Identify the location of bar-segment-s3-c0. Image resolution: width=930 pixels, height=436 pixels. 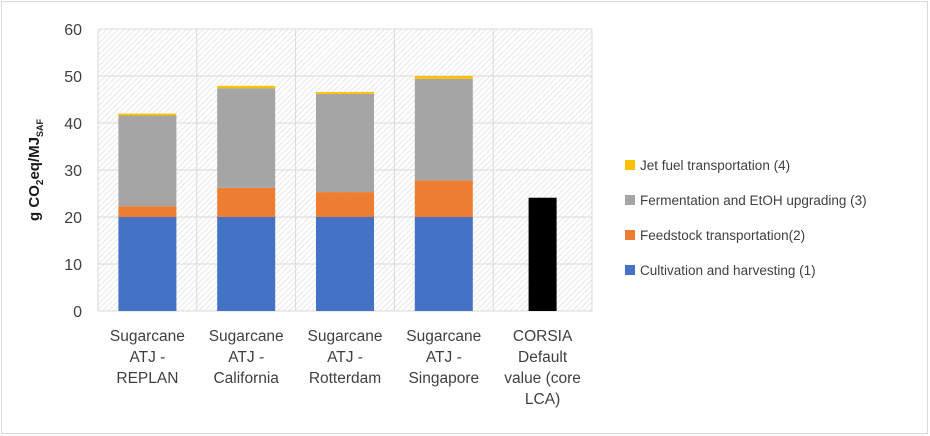
(147, 114).